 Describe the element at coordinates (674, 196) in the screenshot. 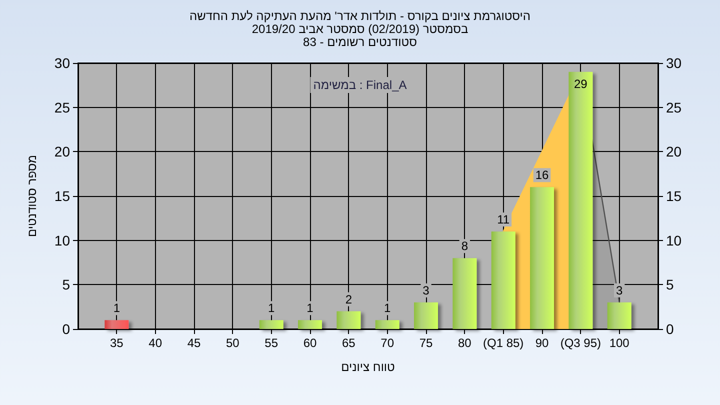

I see `y2-tick-label: 15` at that location.